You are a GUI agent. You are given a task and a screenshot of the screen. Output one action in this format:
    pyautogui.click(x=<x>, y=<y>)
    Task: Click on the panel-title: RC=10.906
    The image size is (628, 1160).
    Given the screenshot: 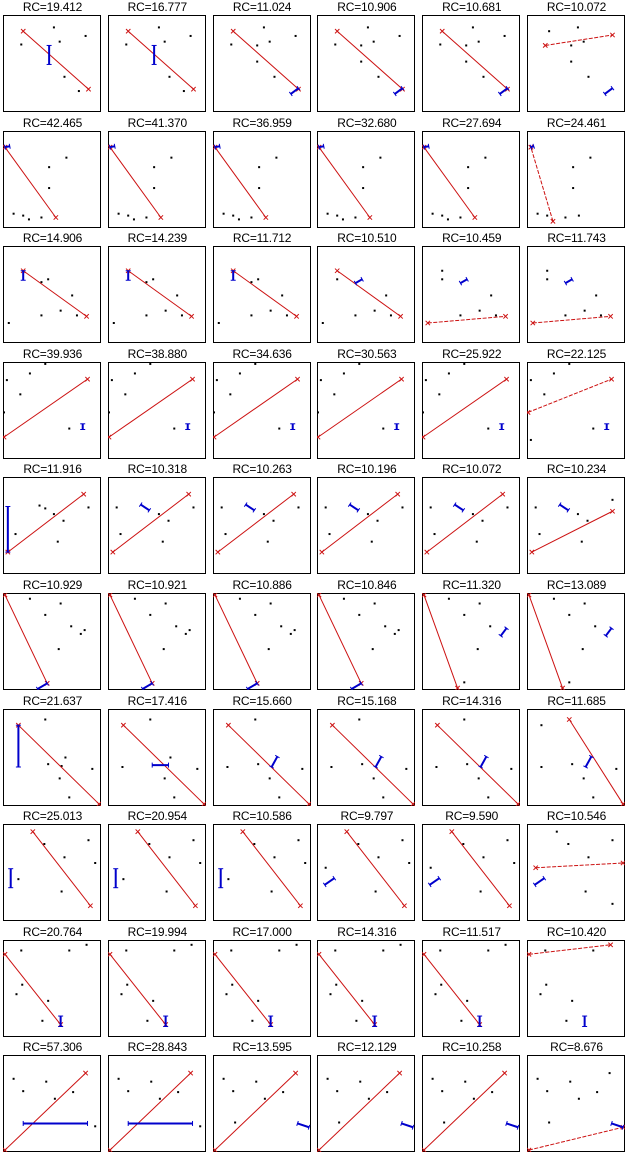 What is the action you would take?
    pyautogui.click(x=367, y=7)
    